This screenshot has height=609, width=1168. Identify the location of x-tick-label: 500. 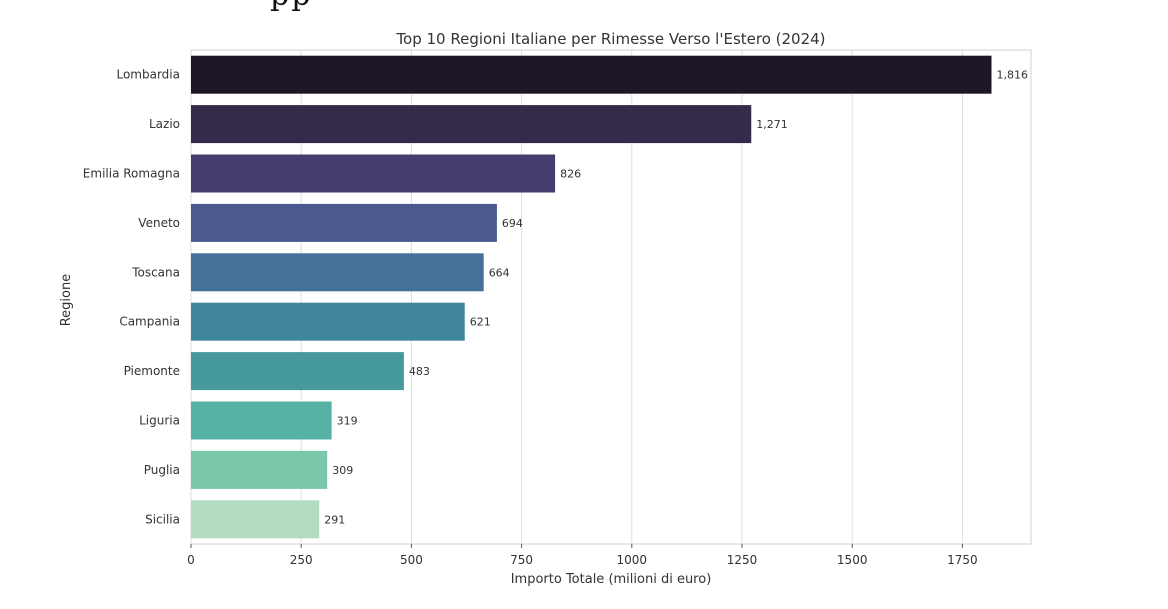
(411, 560).